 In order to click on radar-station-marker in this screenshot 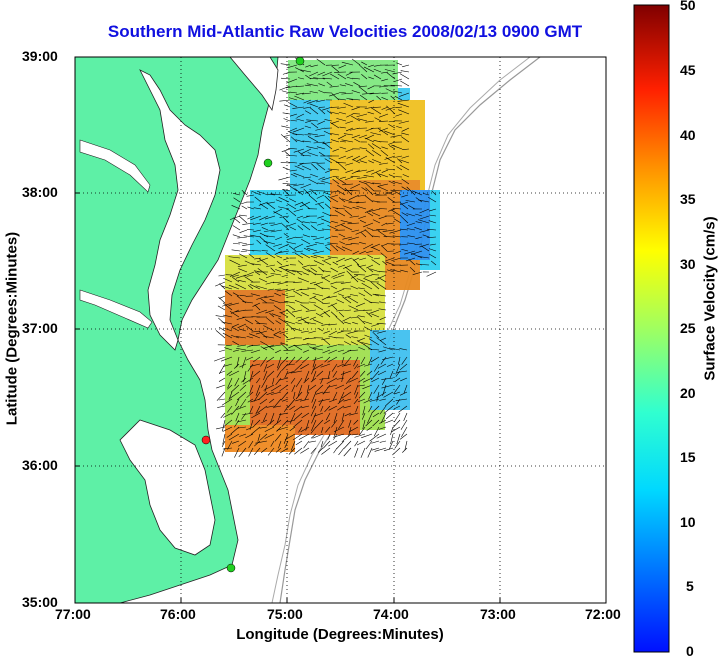, I will do `click(231, 568)`.